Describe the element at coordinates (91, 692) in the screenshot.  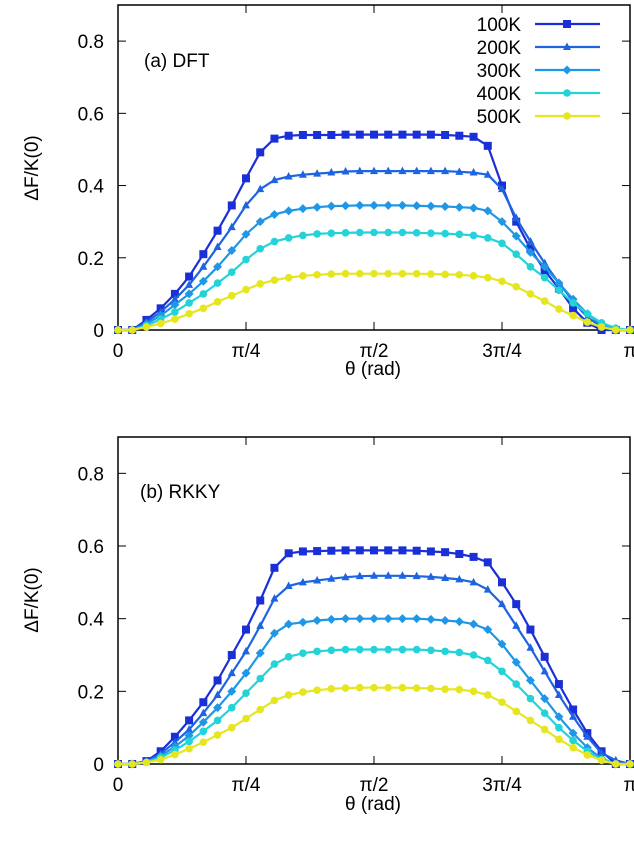
I see `y-tick-label: 0.2` at that location.